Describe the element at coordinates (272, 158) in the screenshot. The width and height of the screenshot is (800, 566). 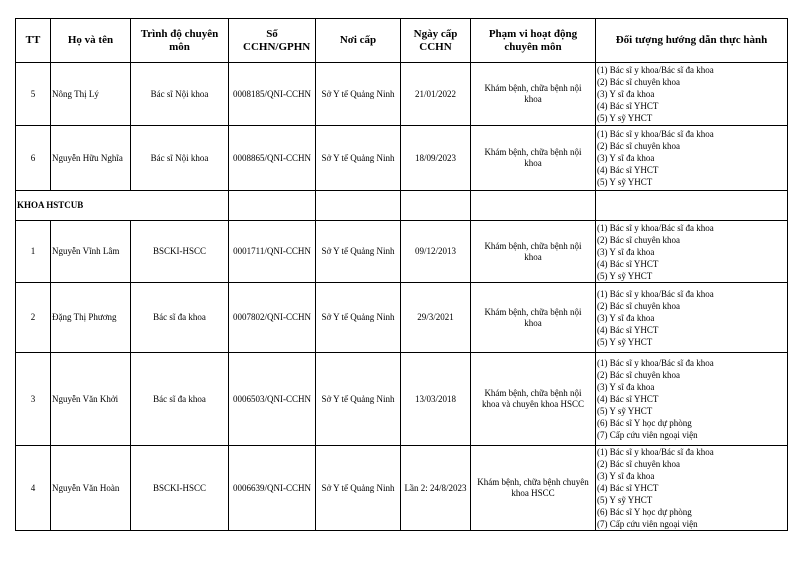
I see `cell-cert: 0008865/QNI-CCHN` at that location.